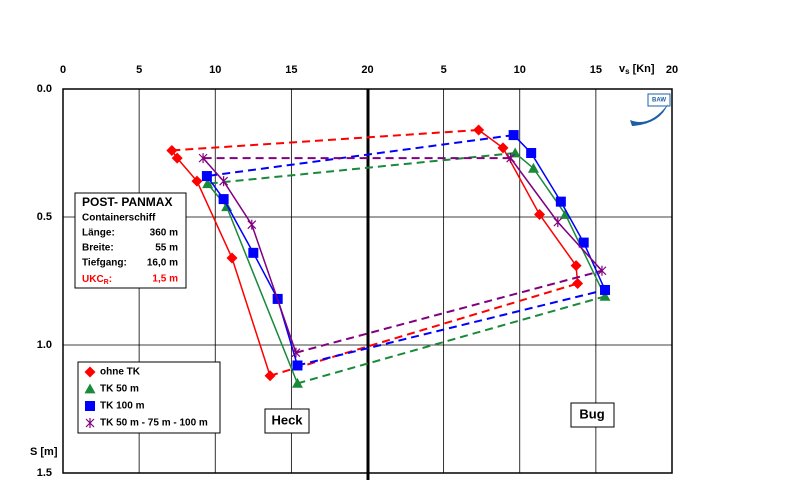 The width and height of the screenshot is (800, 503). What do you see at coordinates (119, 389) in the screenshot?
I see `legend-label: TK 50 m` at bounding box center [119, 389].